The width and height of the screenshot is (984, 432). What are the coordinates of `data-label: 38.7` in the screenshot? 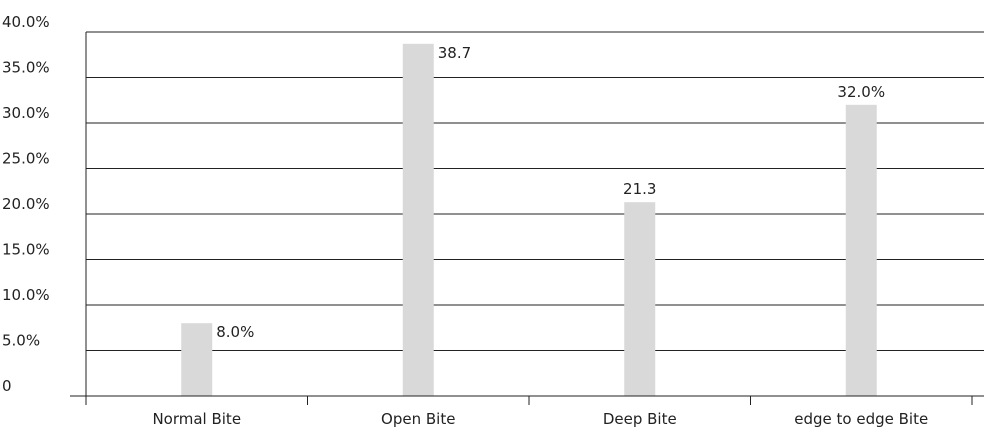 It's located at (454, 53).